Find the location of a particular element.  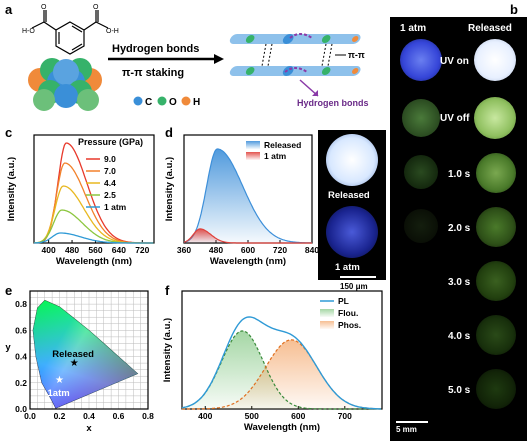

mol-label-oh: O-H is located at coordinates (112, 31).